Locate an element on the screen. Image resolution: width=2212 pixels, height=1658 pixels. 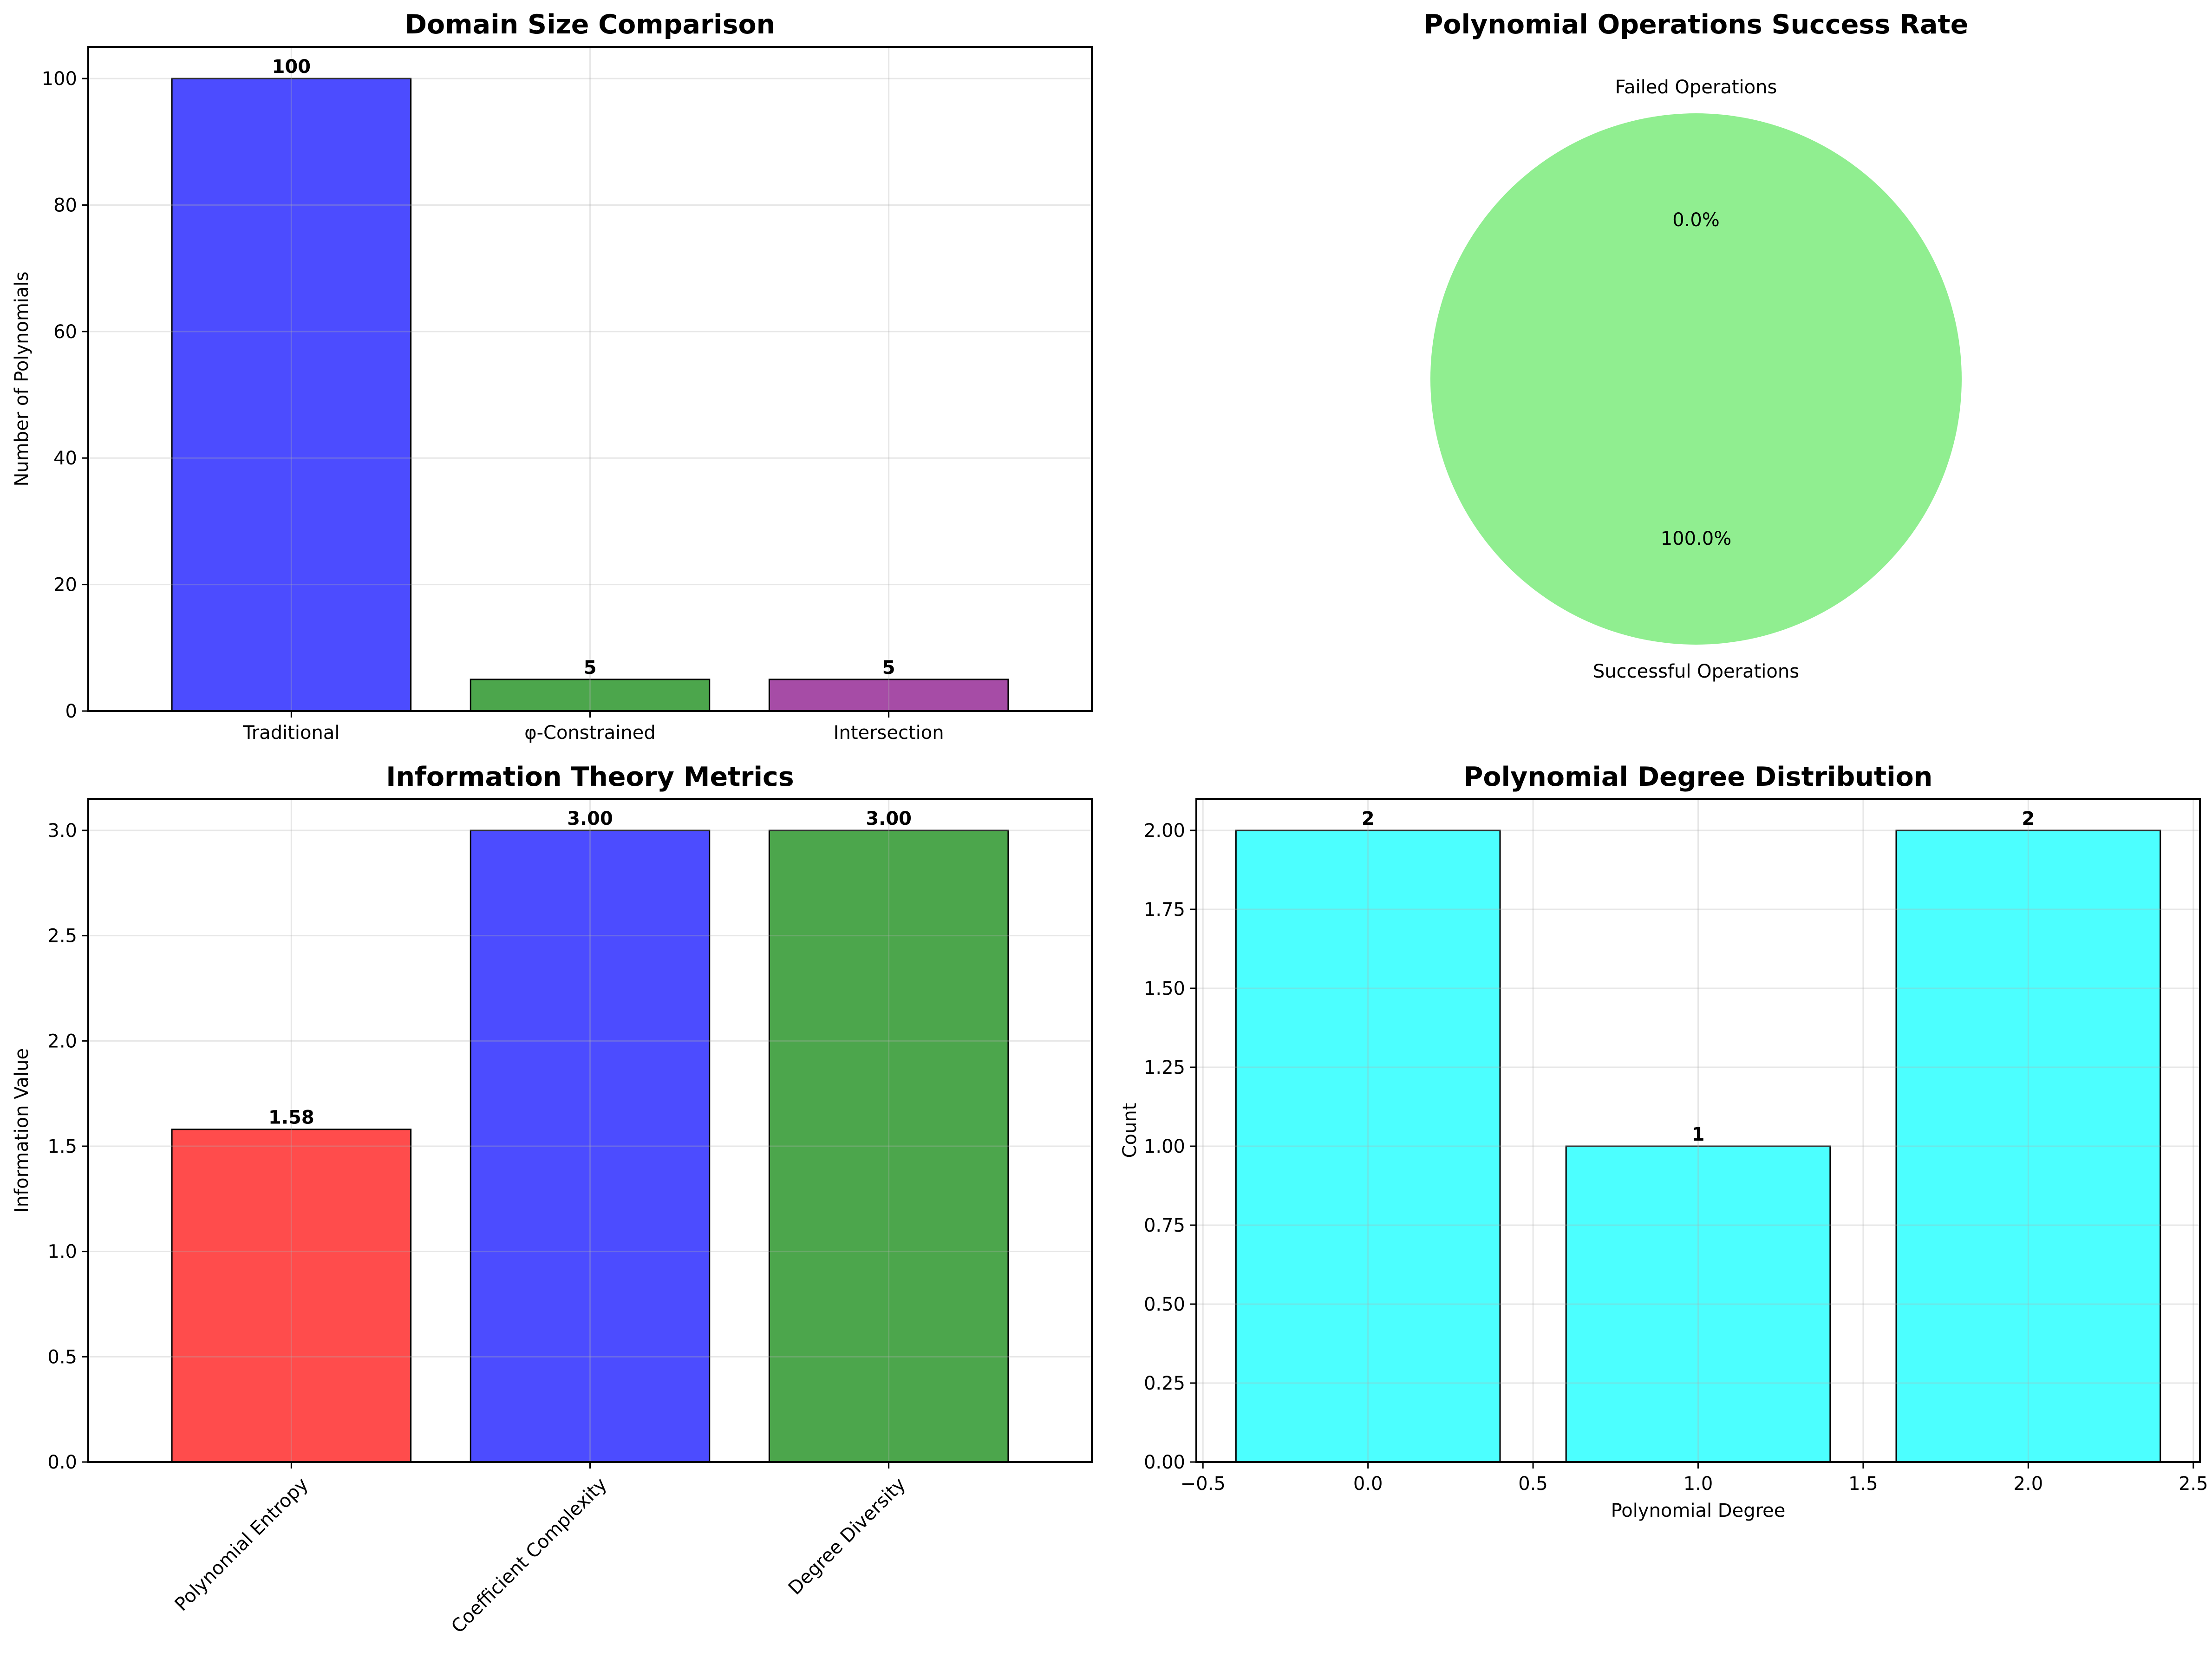
domain-ytick-label-1: 20 is located at coordinates (65, 585).